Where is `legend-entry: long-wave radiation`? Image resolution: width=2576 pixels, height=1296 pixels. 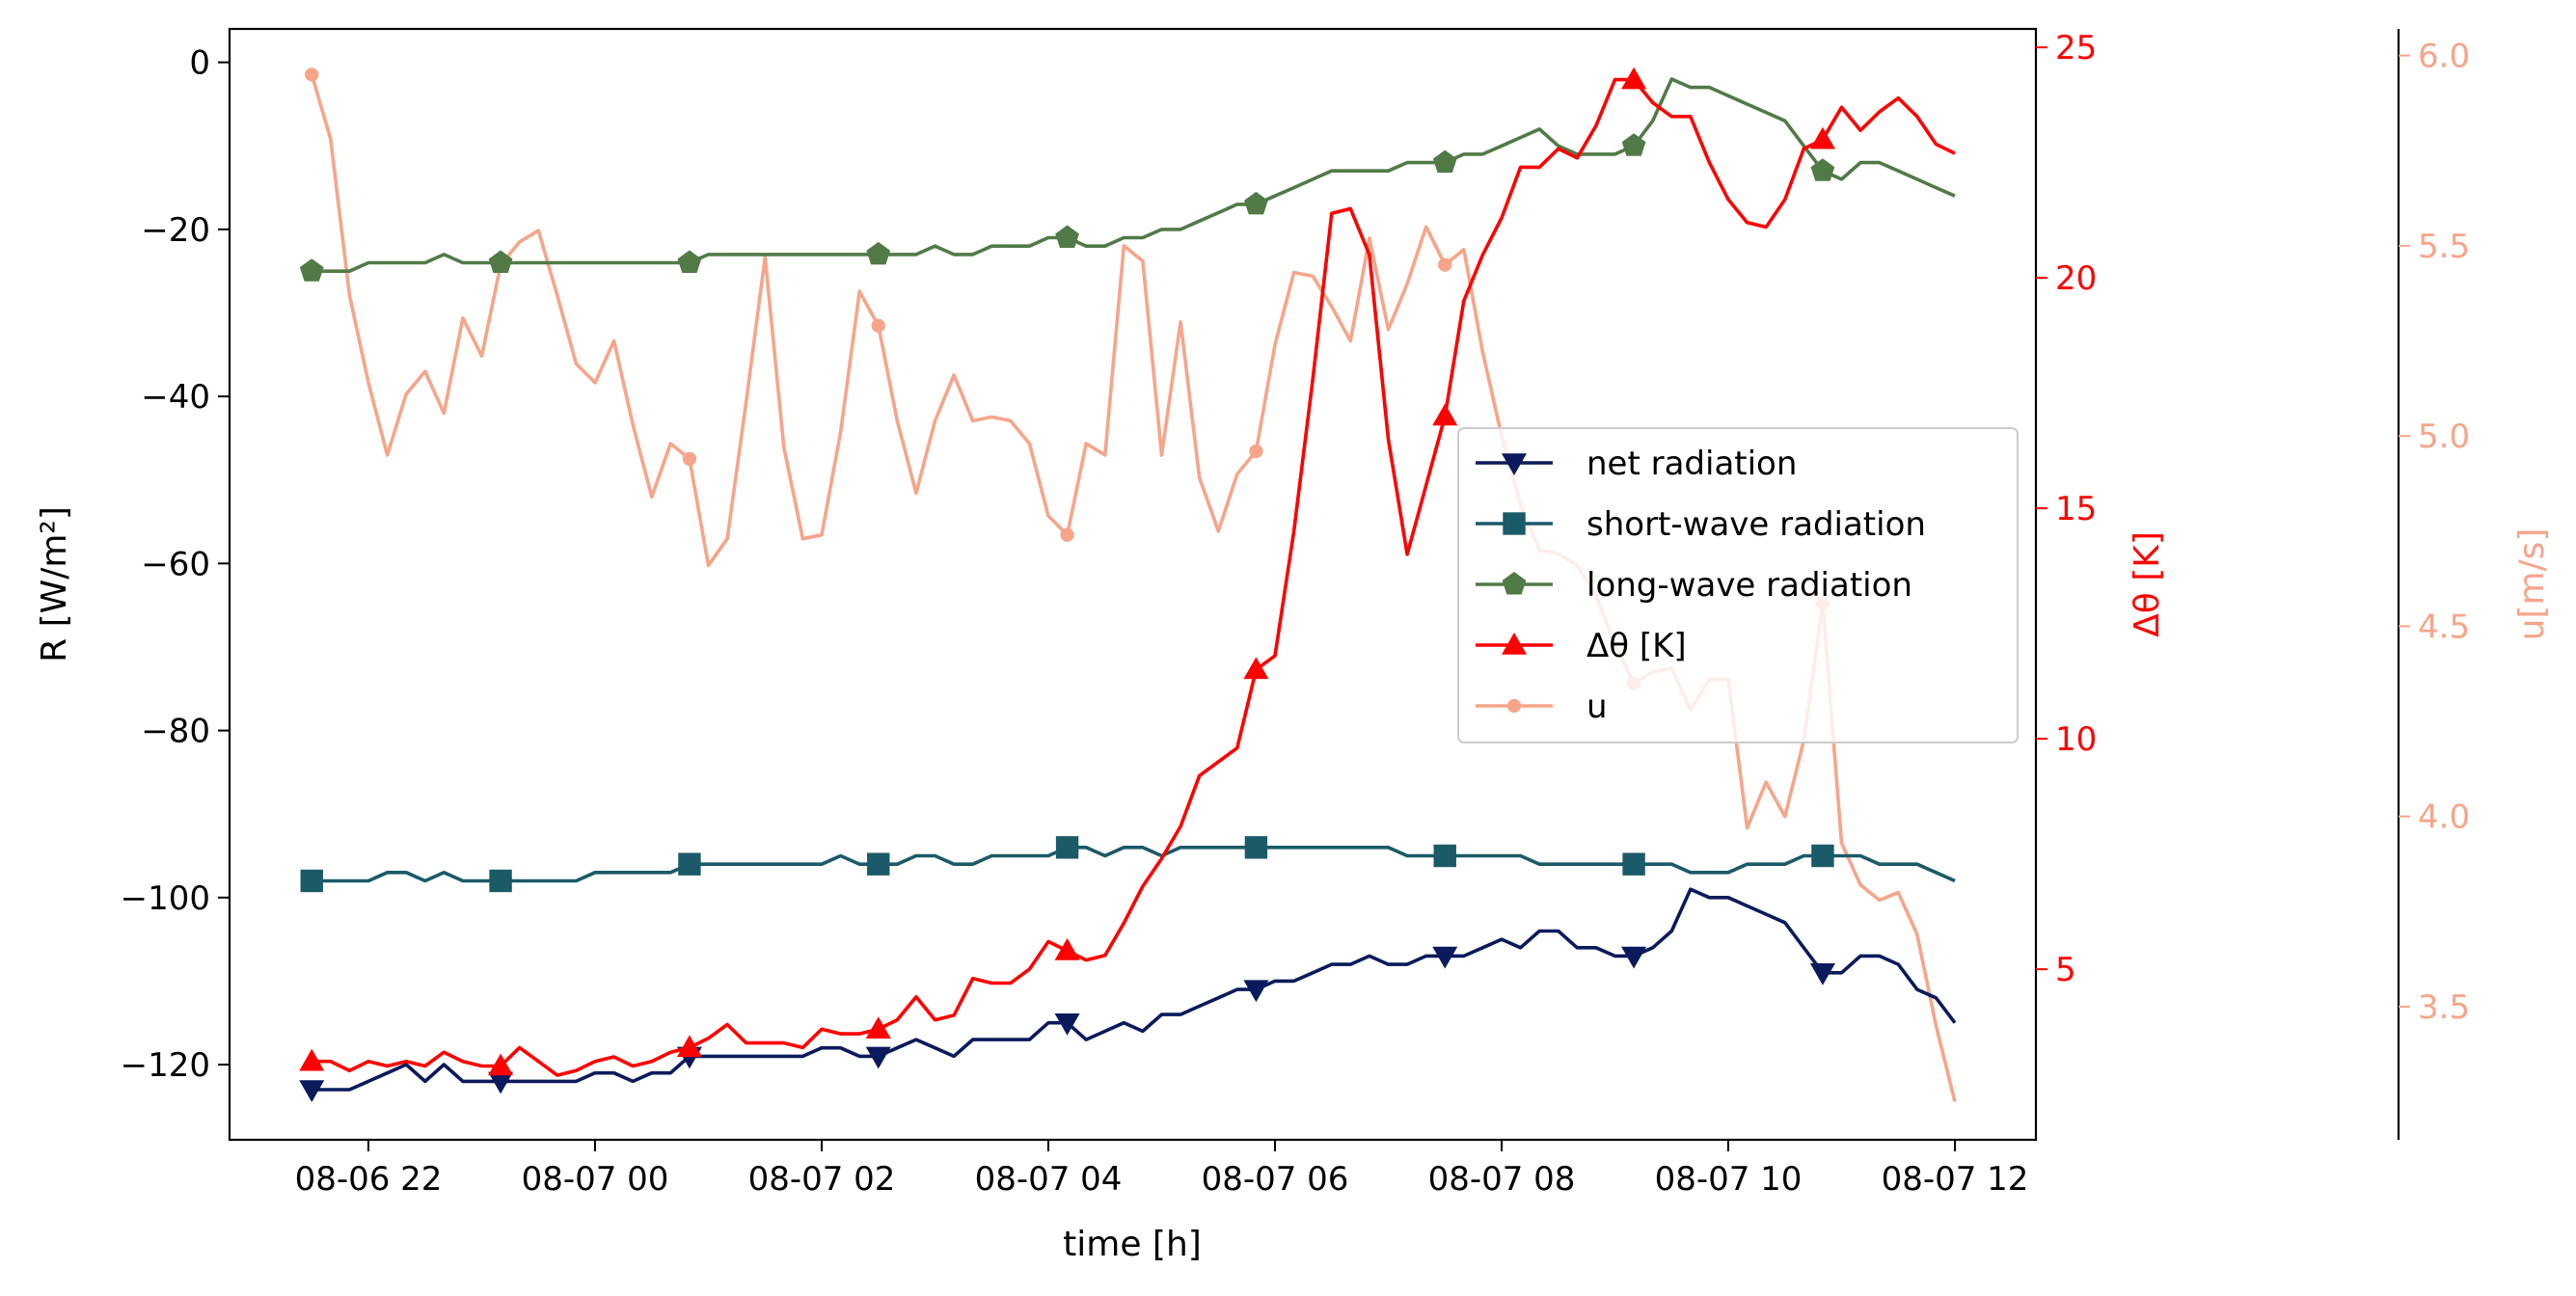
legend-entry: long-wave radiation is located at coordinates (1694, 585).